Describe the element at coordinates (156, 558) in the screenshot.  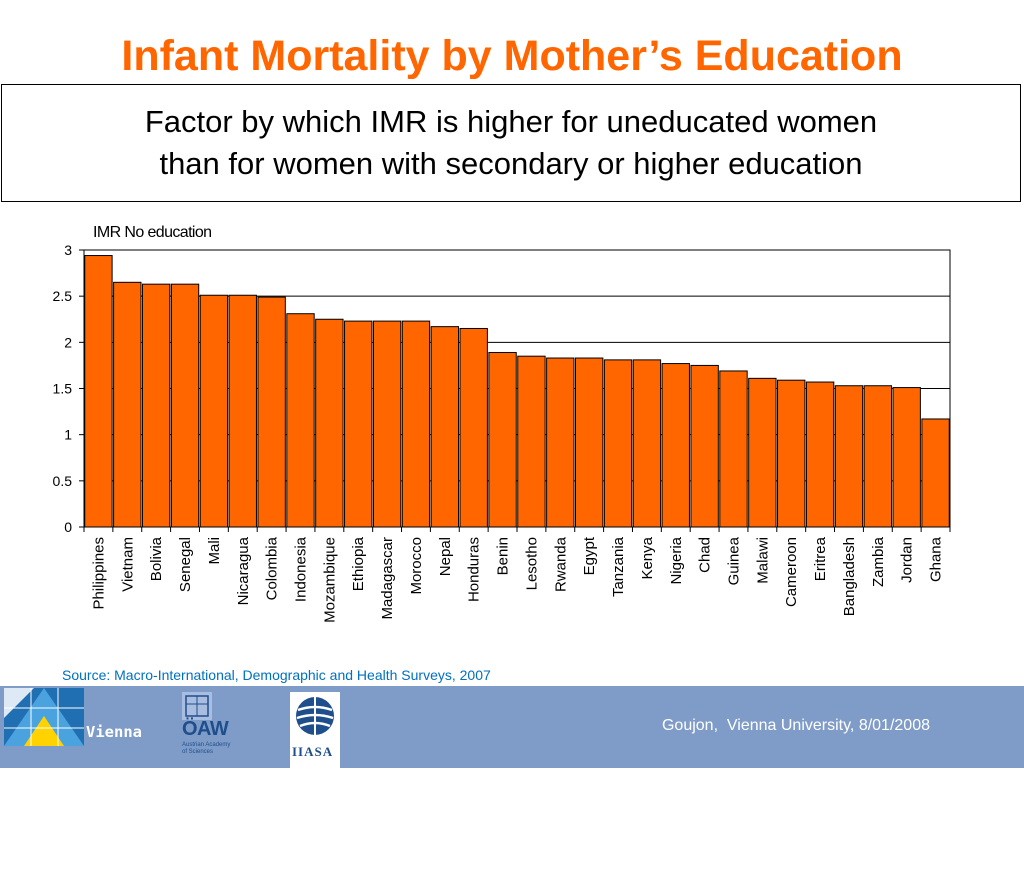
I see `x-tick-label: Bolivia` at that location.